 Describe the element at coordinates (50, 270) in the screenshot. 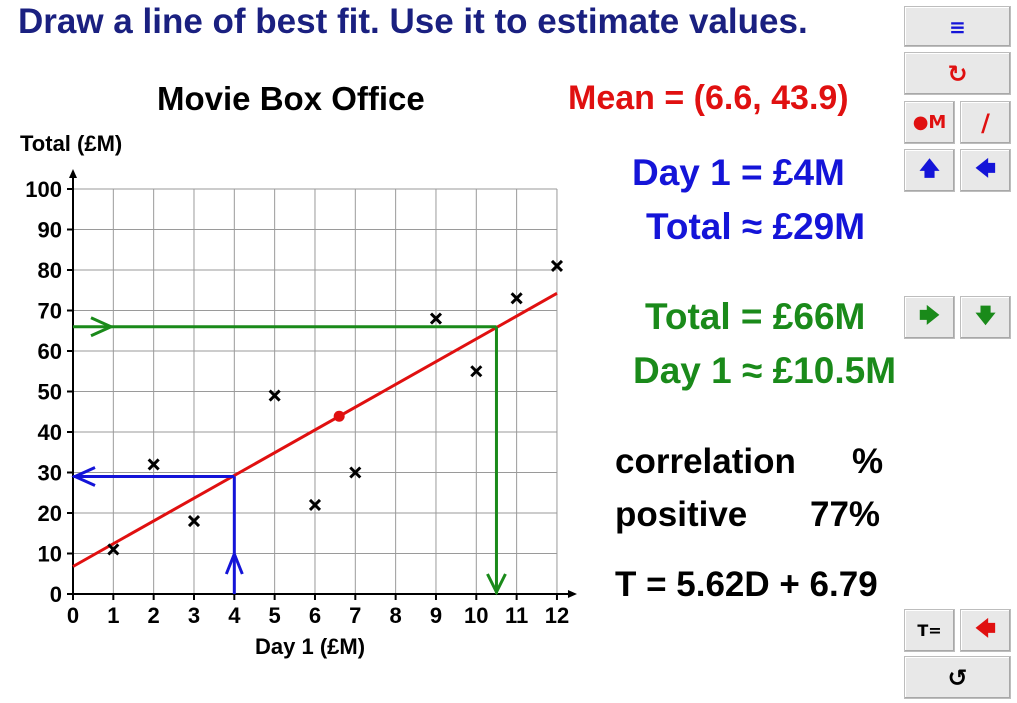

I see `y-tick-label: 80` at that location.